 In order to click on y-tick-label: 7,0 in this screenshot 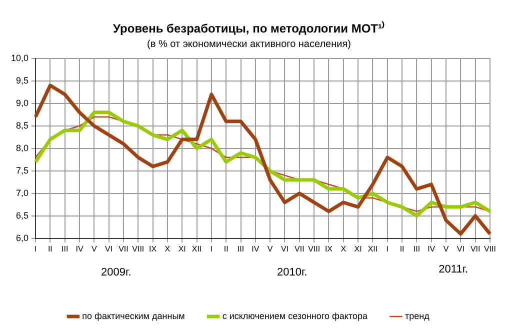, I will do `click(22, 193)`.